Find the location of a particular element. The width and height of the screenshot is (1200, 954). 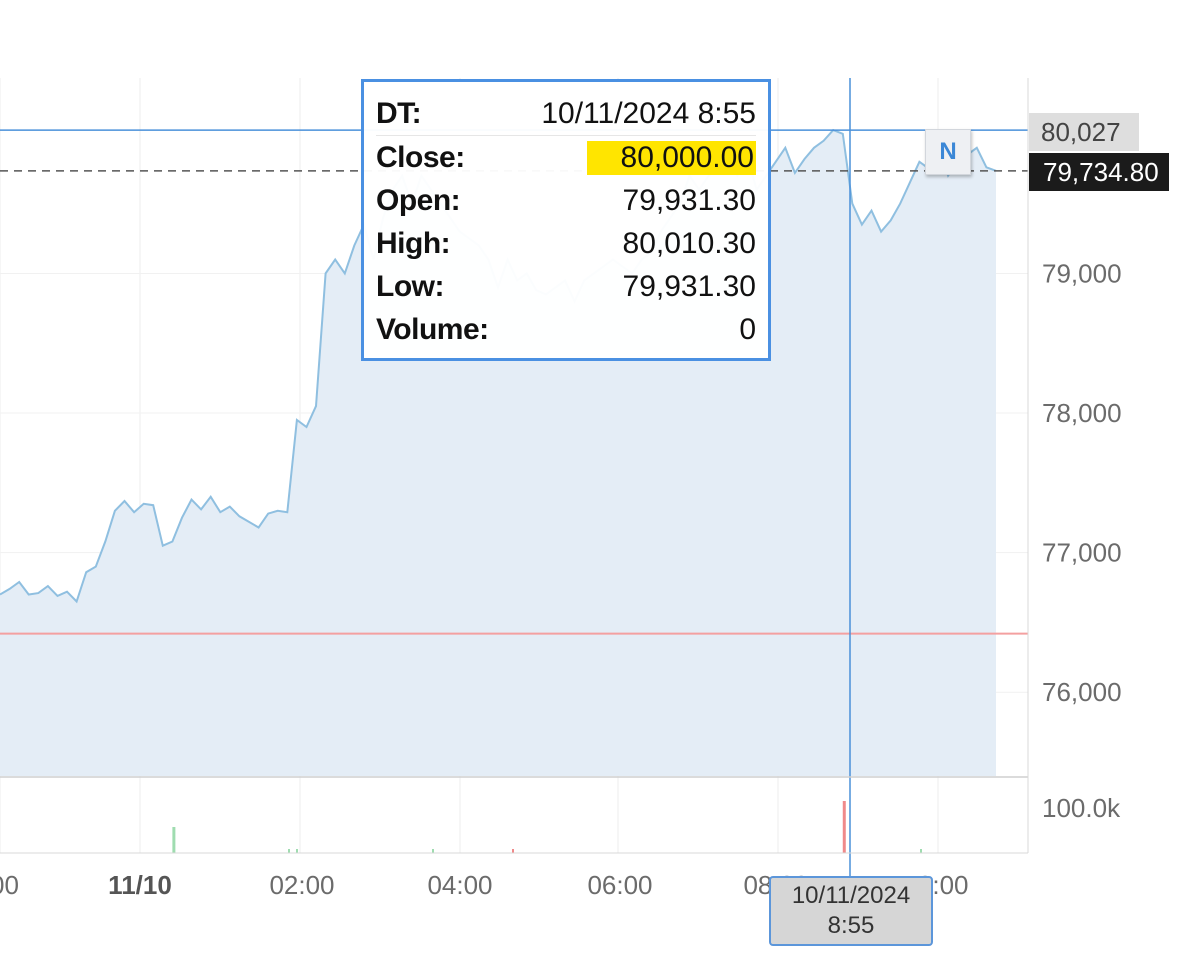

news-marker-icon: N is located at coordinates (948, 152).